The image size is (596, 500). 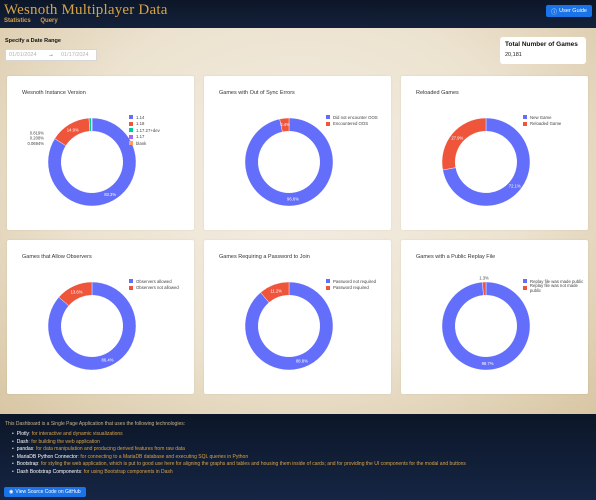 What do you see at coordinates (541, 44) in the screenshot?
I see `total-games-title: Total Number of Games` at bounding box center [541, 44].